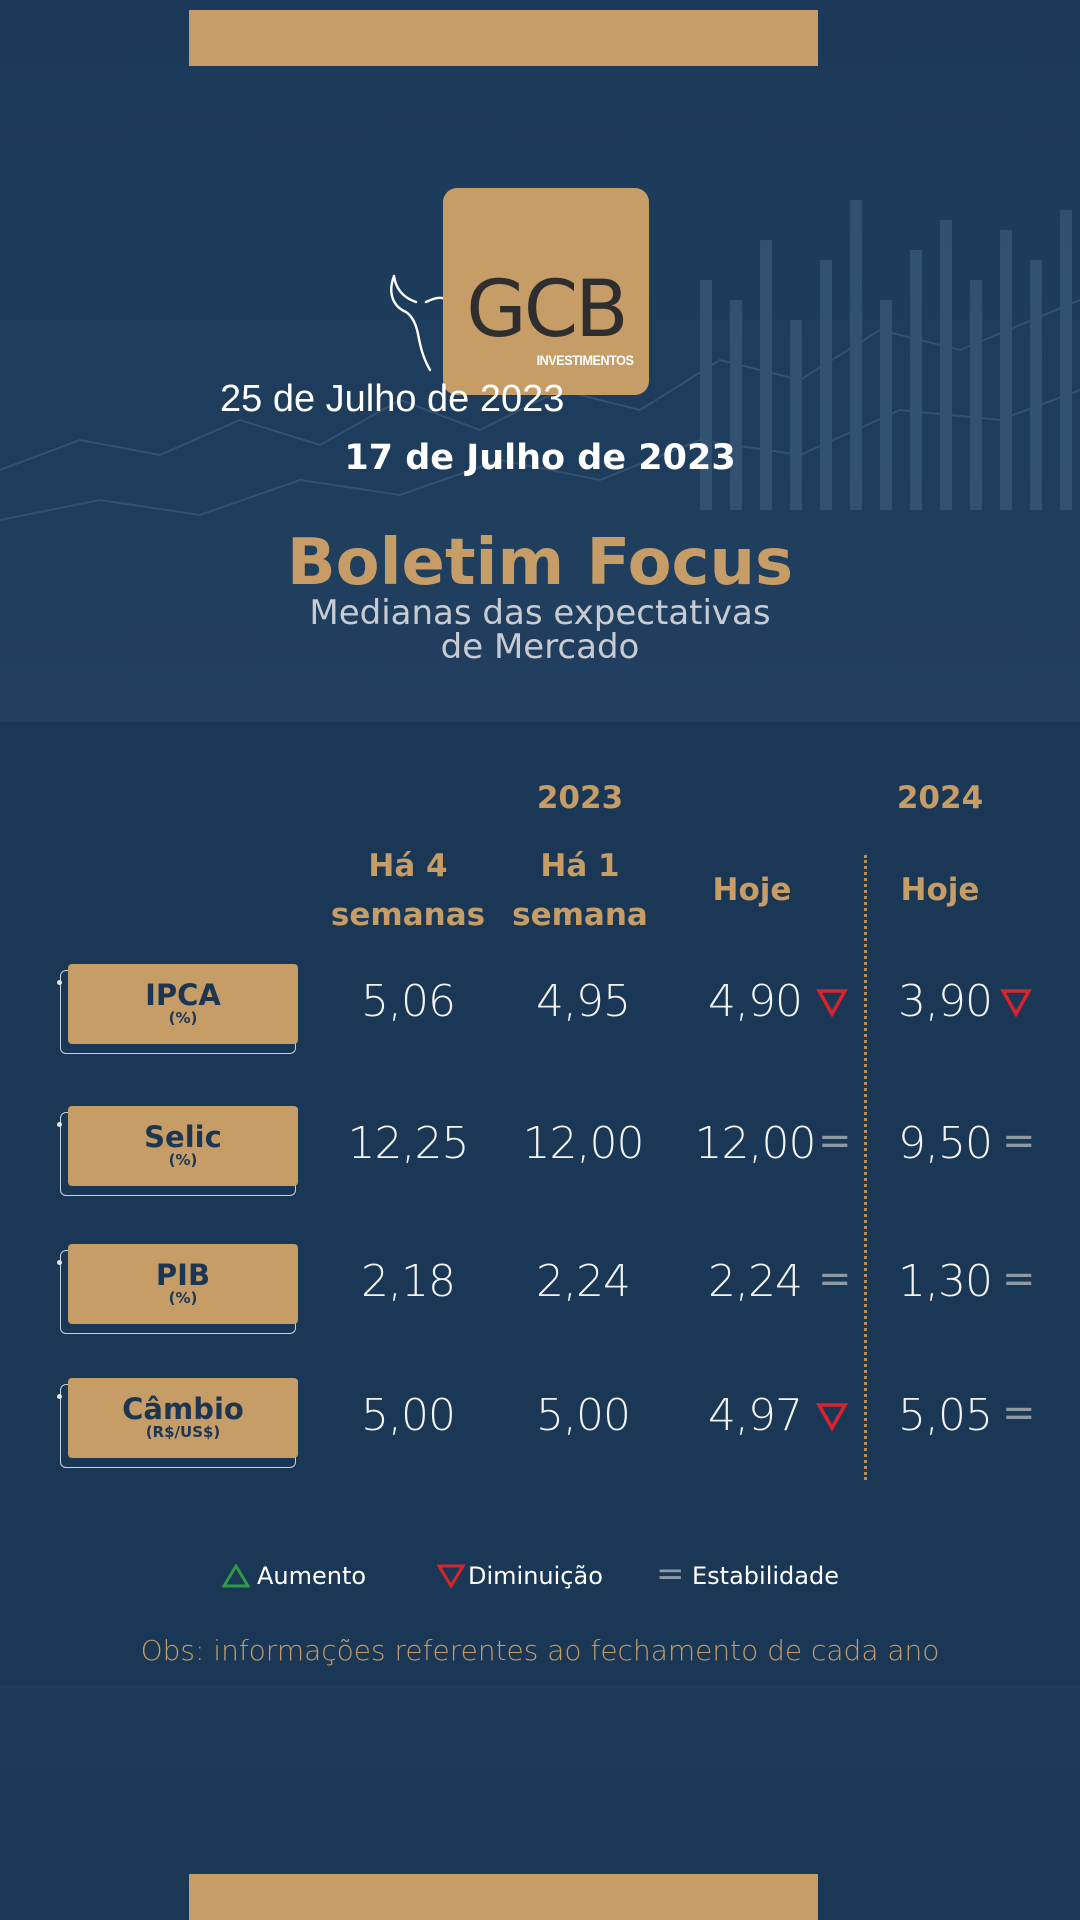  What do you see at coordinates (503, 38) in the screenshot?
I see `top-gold-bar` at bounding box center [503, 38].